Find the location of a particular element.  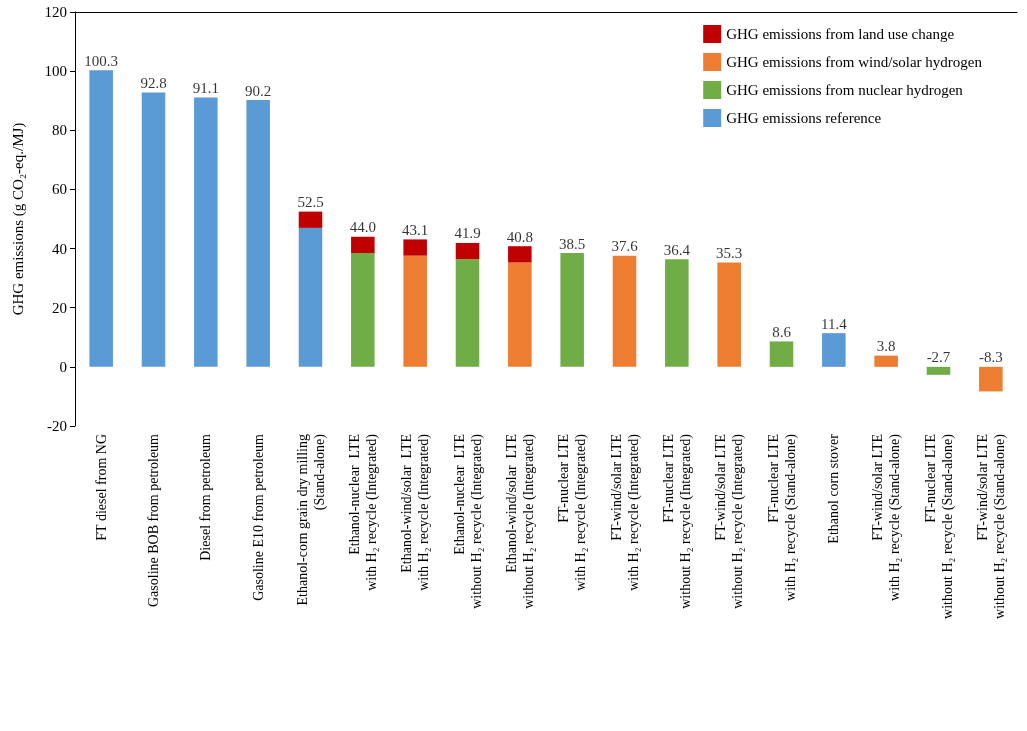

total-label: 100.3 is located at coordinates (101, 60).